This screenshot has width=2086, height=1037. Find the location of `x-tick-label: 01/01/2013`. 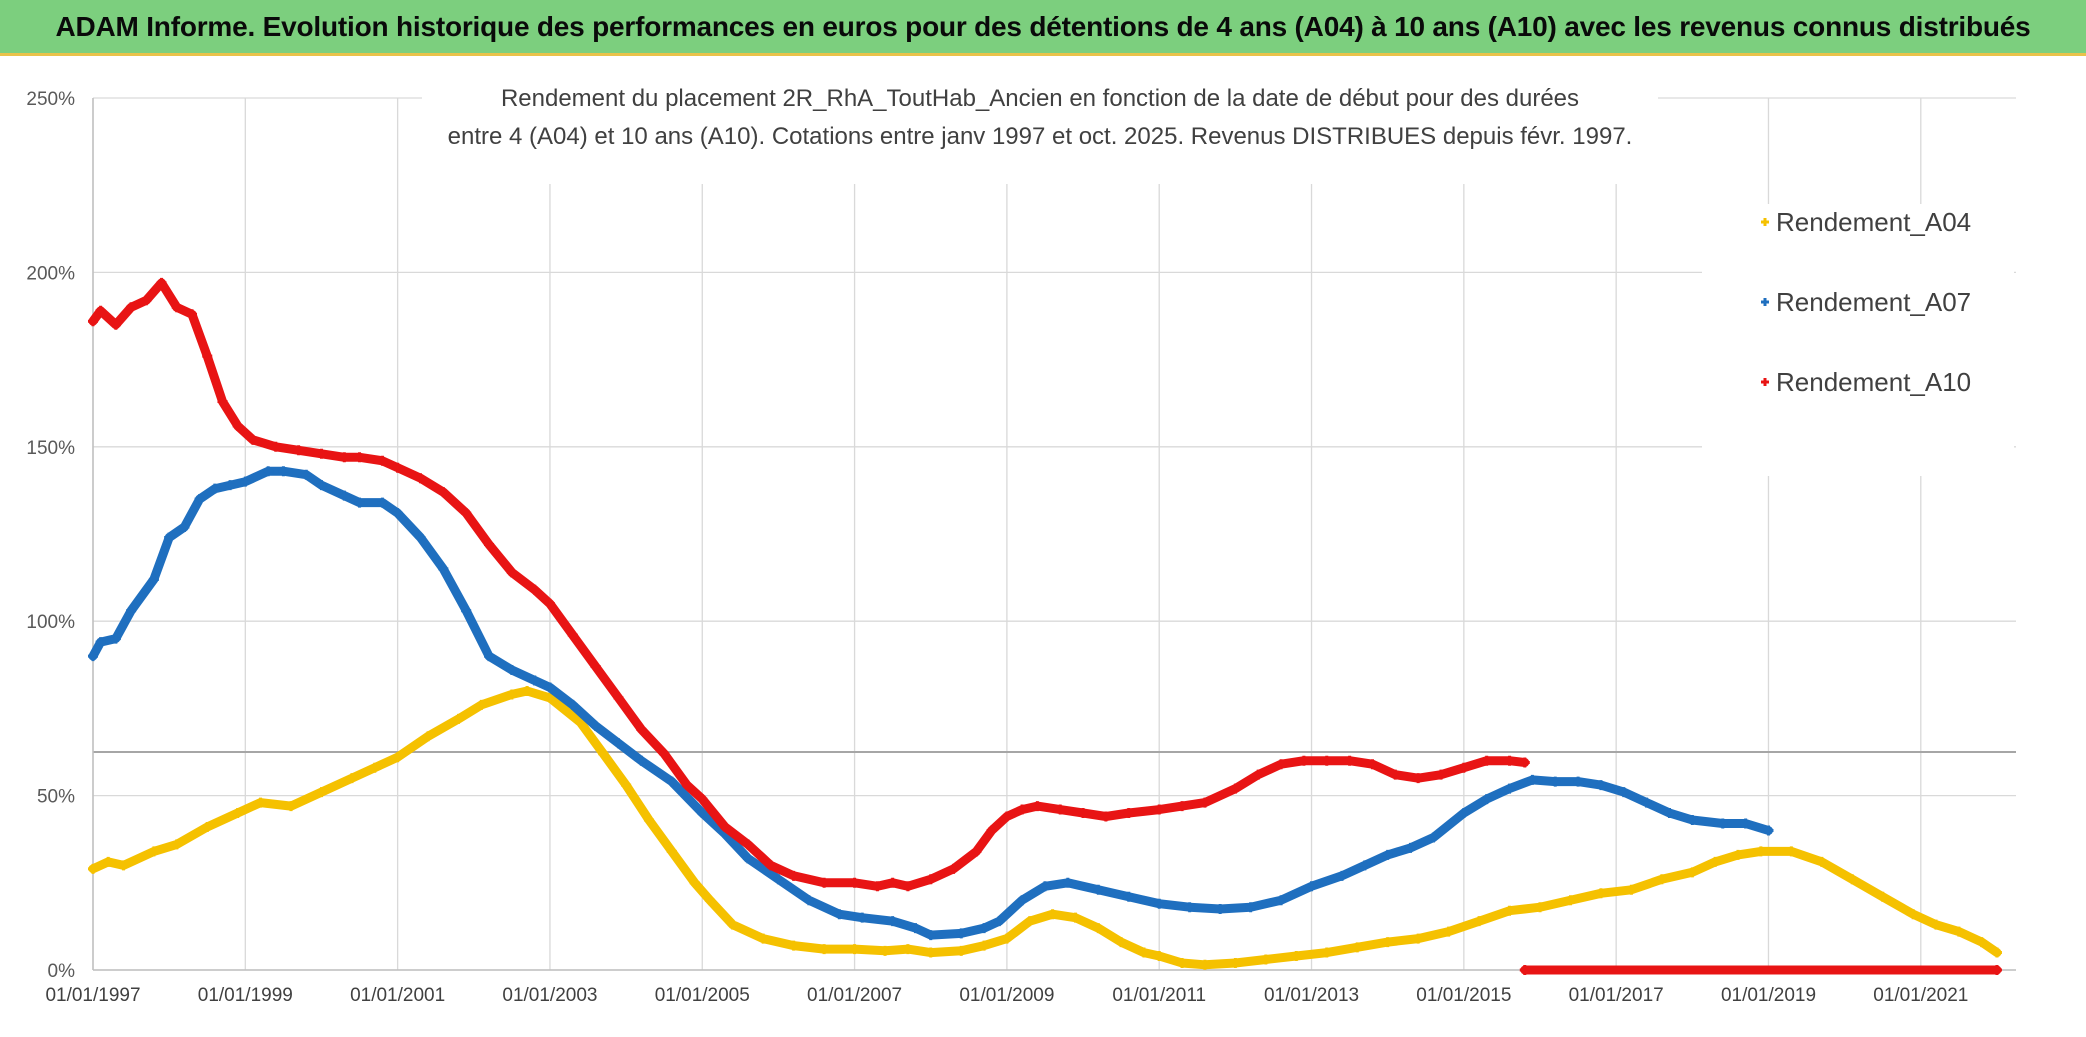

x-tick-label: 01/01/2013 is located at coordinates (1311, 995).